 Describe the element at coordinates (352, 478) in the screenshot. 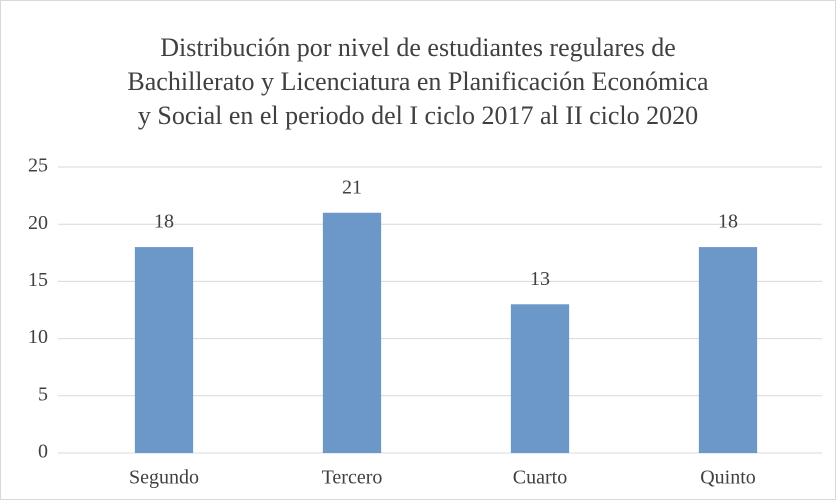

I see `x-tick-label: Tercero` at that location.